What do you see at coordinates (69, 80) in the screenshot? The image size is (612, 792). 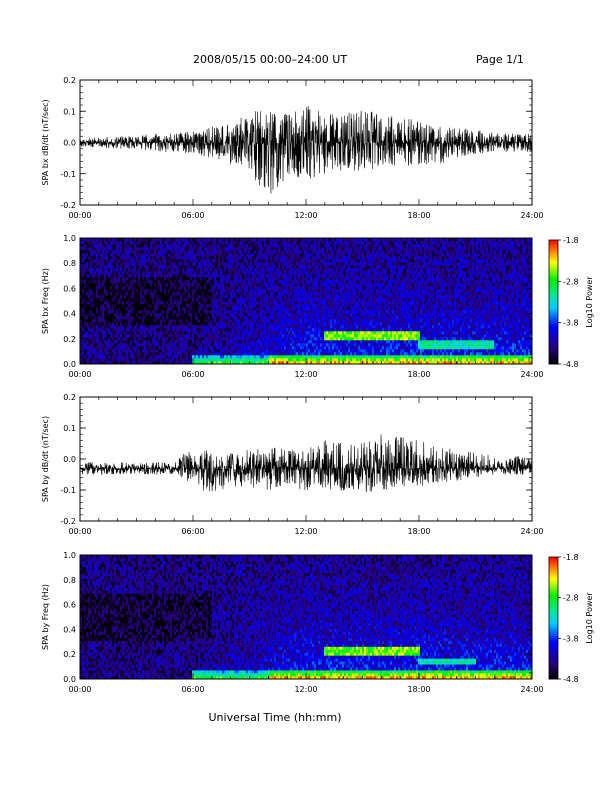 I see `y-tick-label: 0.2` at bounding box center [69, 80].